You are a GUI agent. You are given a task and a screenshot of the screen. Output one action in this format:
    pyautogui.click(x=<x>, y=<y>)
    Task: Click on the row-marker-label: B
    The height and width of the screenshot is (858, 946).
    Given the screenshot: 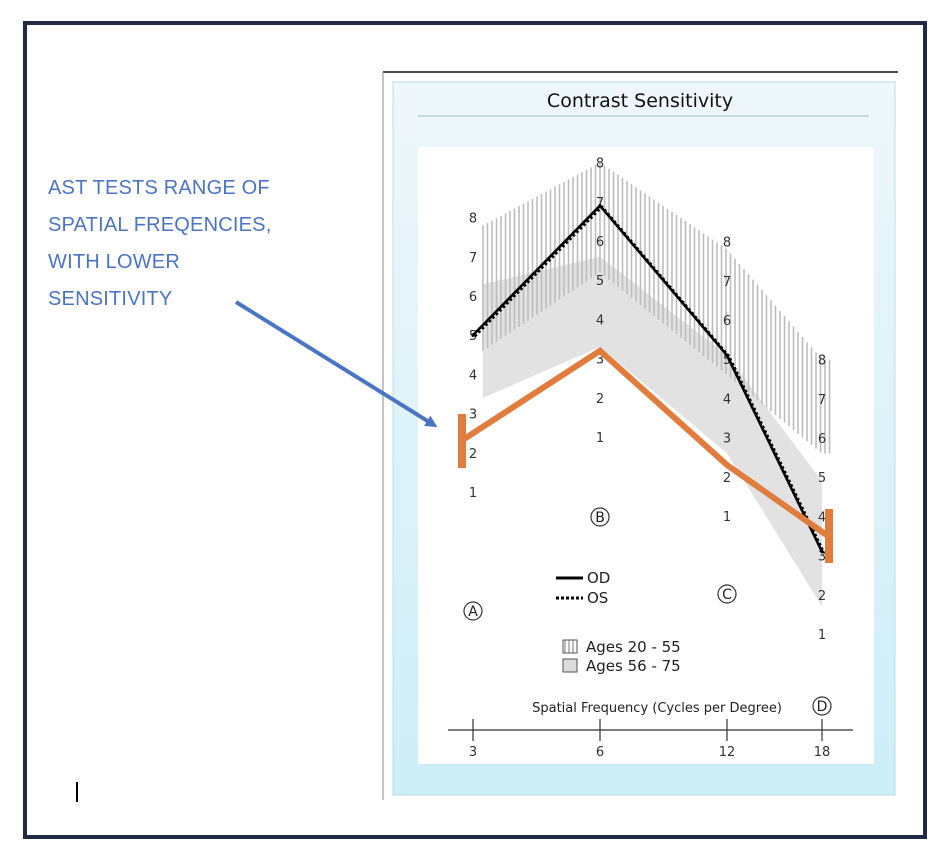 What is the action you would take?
    pyautogui.click(x=600, y=518)
    